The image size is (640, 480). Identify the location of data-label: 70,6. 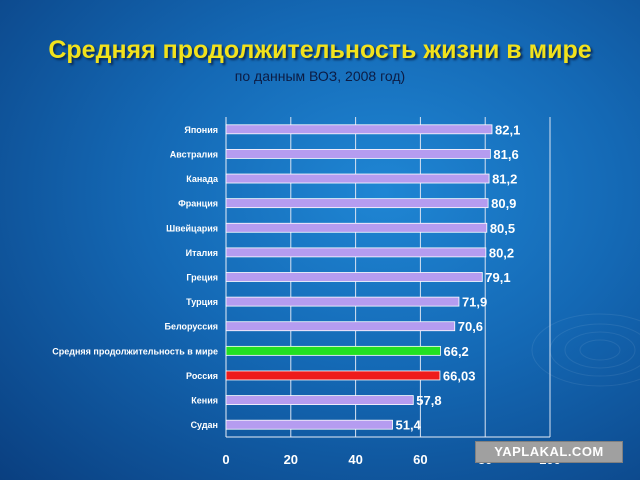
(470, 326).